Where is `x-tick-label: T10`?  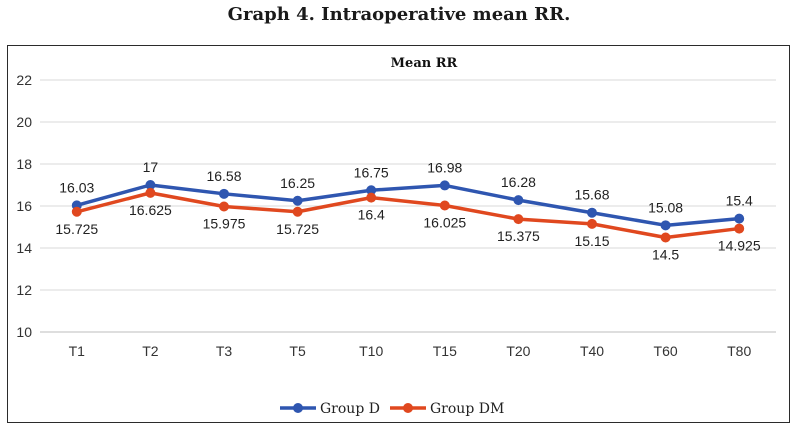 x-tick-label: T10 is located at coordinates (371, 351).